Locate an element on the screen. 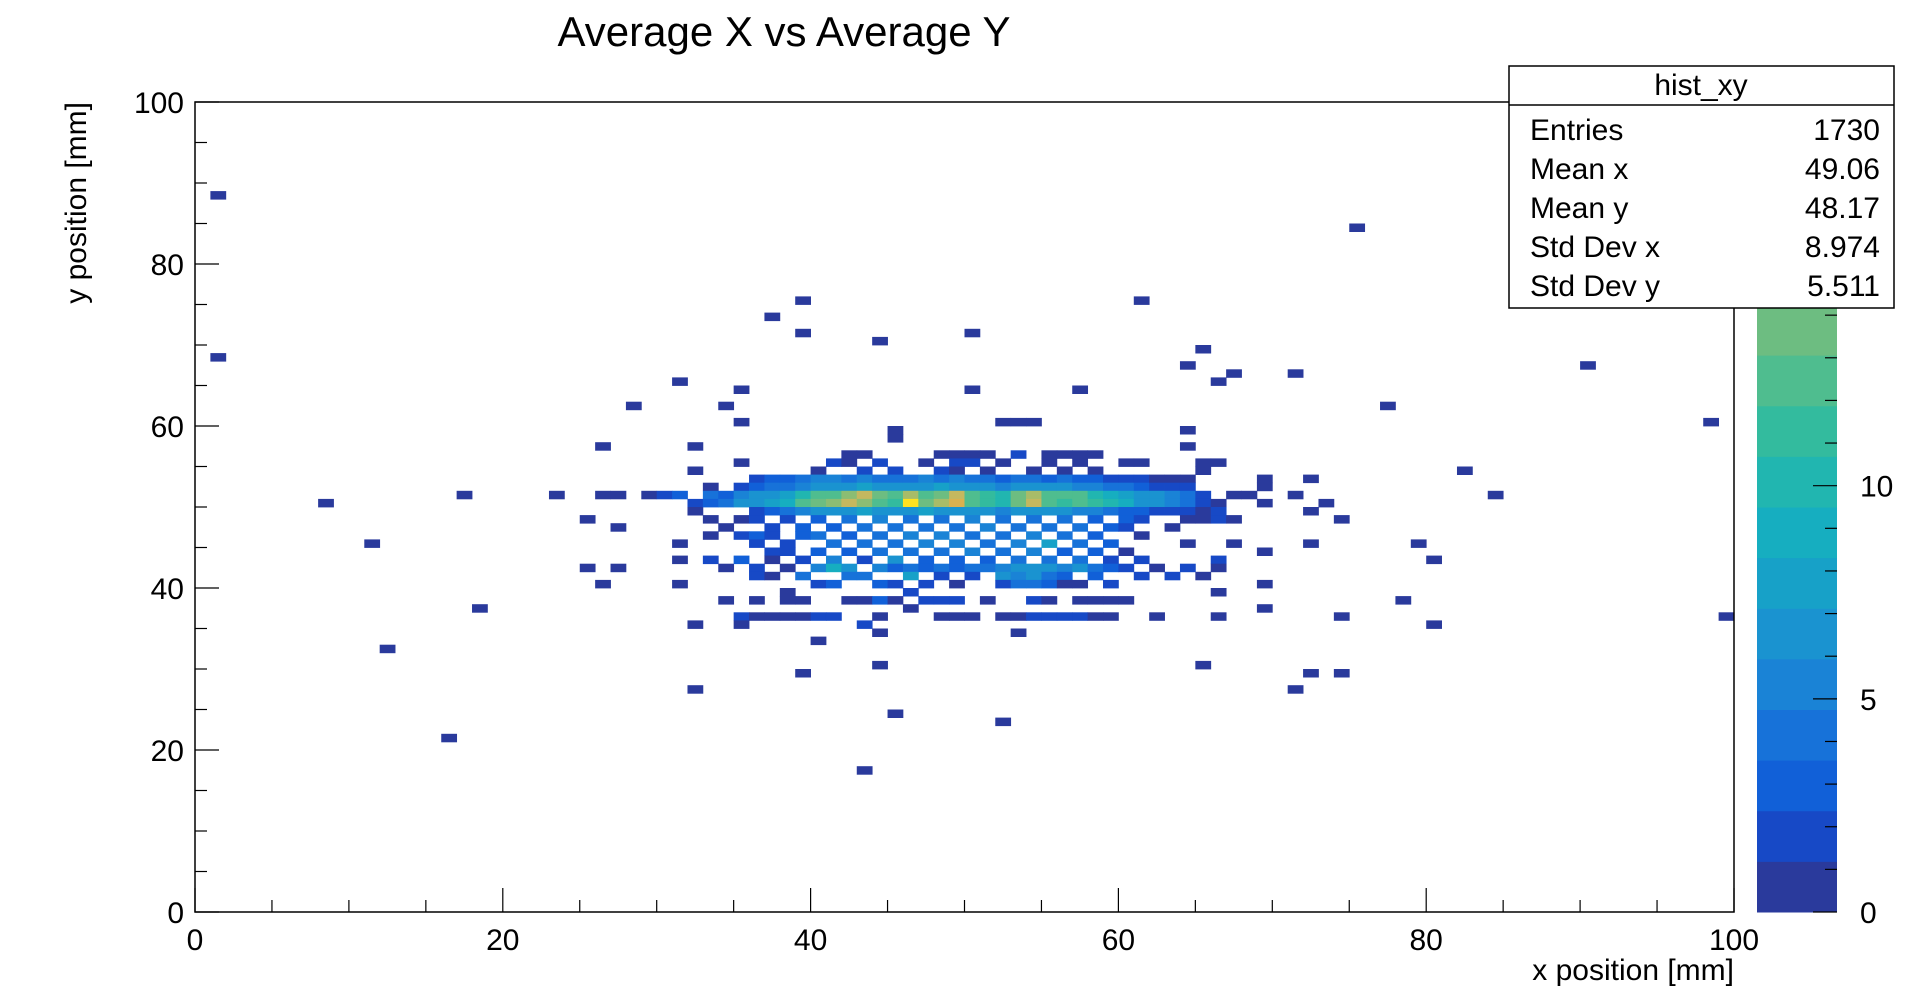 This screenshot has width=1918, height=1007. colorbar-segment is located at coordinates (1797, 330).